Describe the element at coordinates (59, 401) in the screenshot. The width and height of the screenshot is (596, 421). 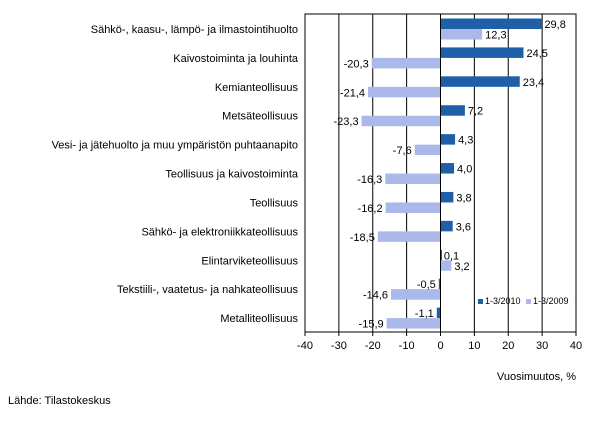
I see `source-note: Lähde: Tilastokeskus` at that location.